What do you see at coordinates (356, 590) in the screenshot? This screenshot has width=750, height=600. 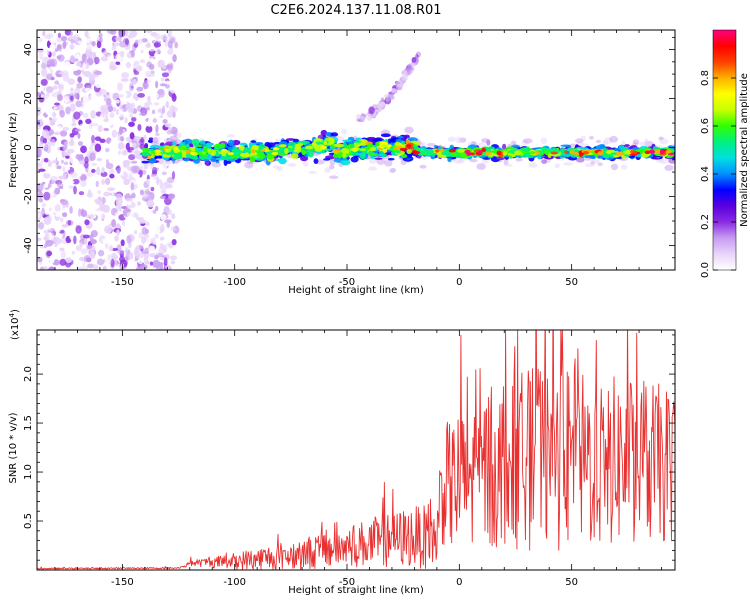 I see `snr-xlabel: Height of straight line (km)` at bounding box center [356, 590].